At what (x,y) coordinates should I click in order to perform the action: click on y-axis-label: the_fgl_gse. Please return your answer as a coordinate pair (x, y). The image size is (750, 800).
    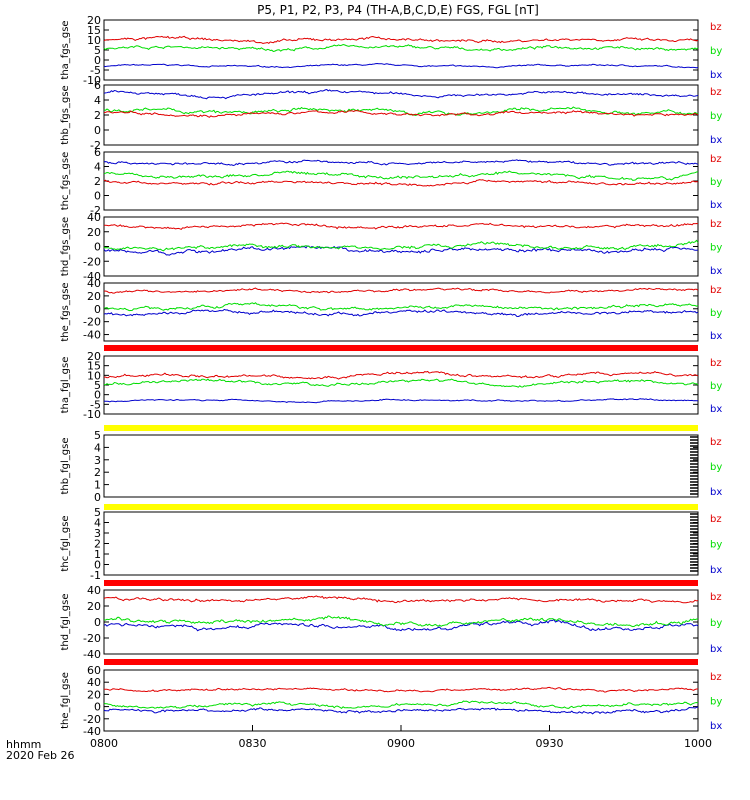
    Looking at the image, I should click on (65, 700).